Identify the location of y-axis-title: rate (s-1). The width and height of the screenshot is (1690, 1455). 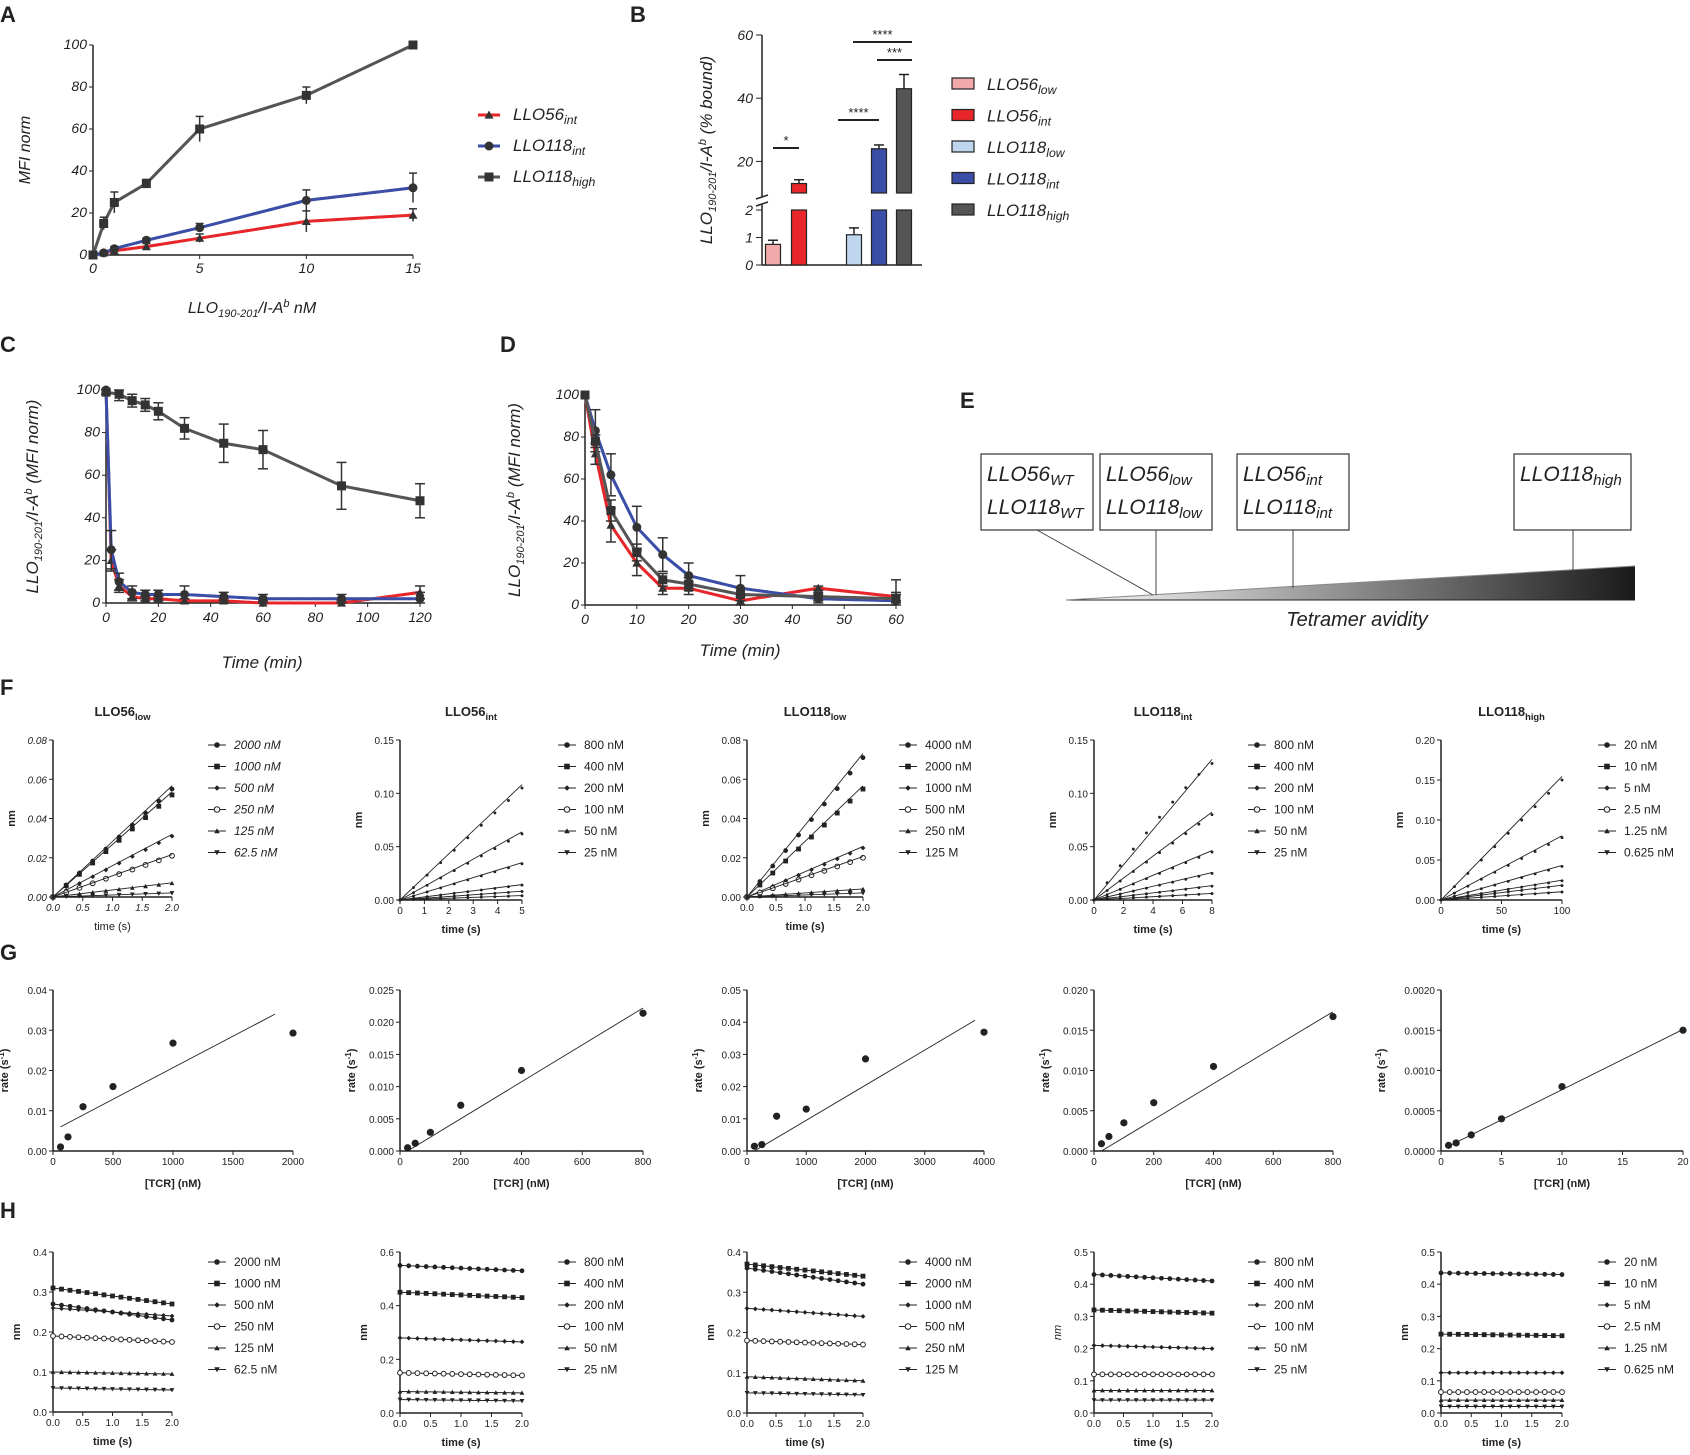
(5, 1070).